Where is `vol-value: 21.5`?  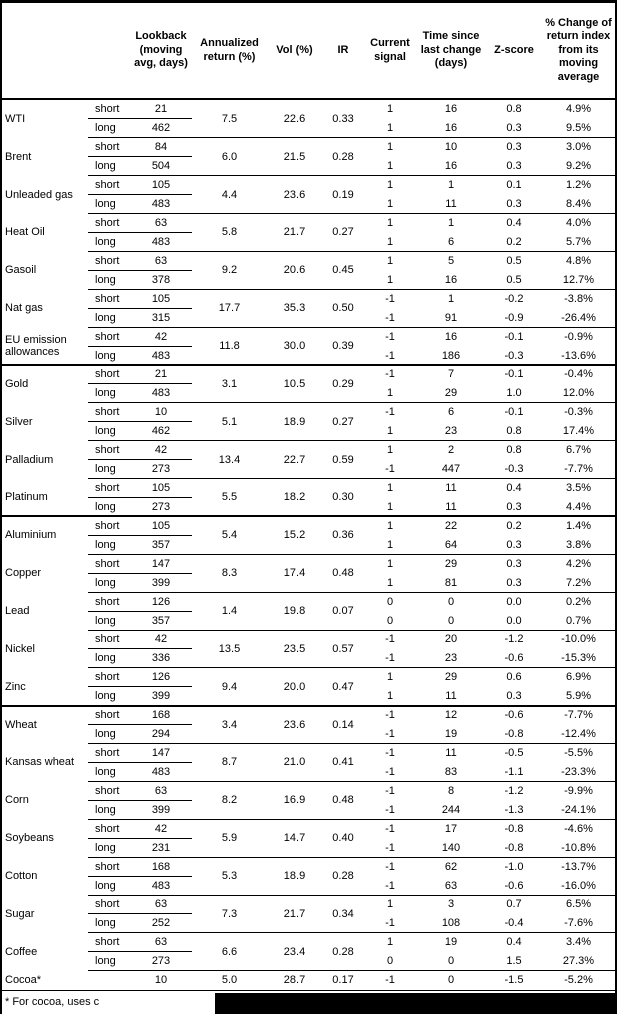 vol-value: 21.5 is located at coordinates (294, 156).